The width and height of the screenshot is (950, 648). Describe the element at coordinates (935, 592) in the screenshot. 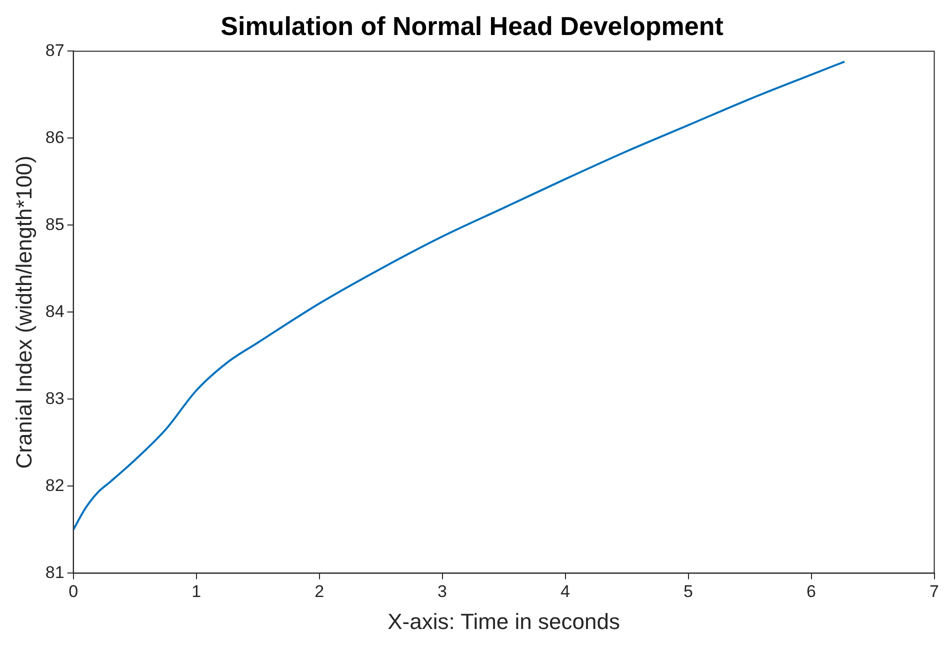

I see `x-tick-label: 7` at that location.